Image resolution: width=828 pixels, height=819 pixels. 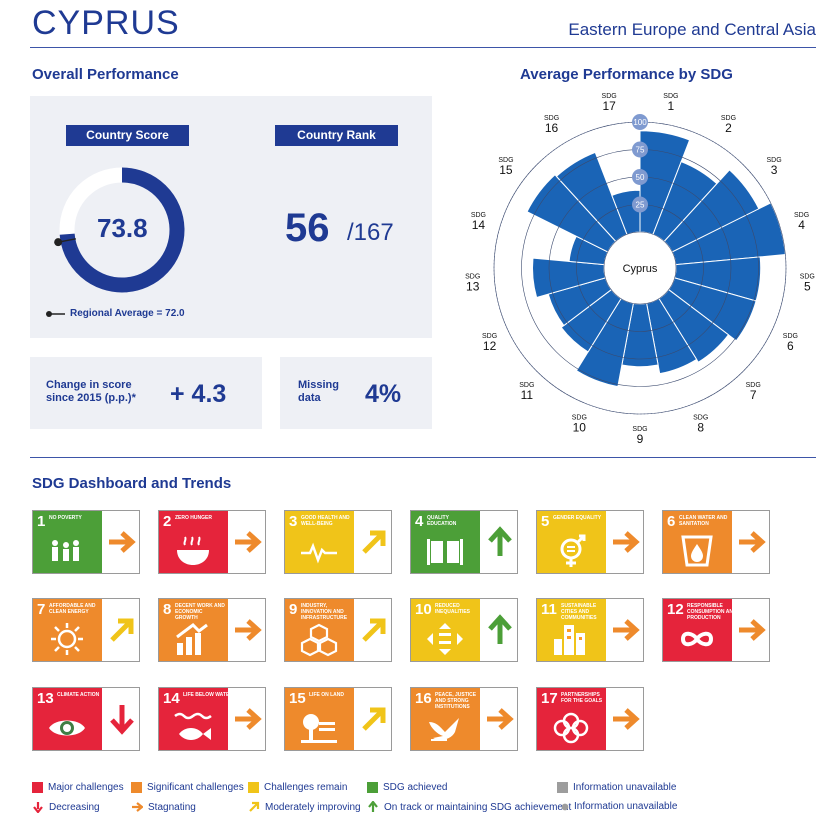 I want to click on sdg-tile-status-1: 1 No Poverty, so click(x=67, y=542).